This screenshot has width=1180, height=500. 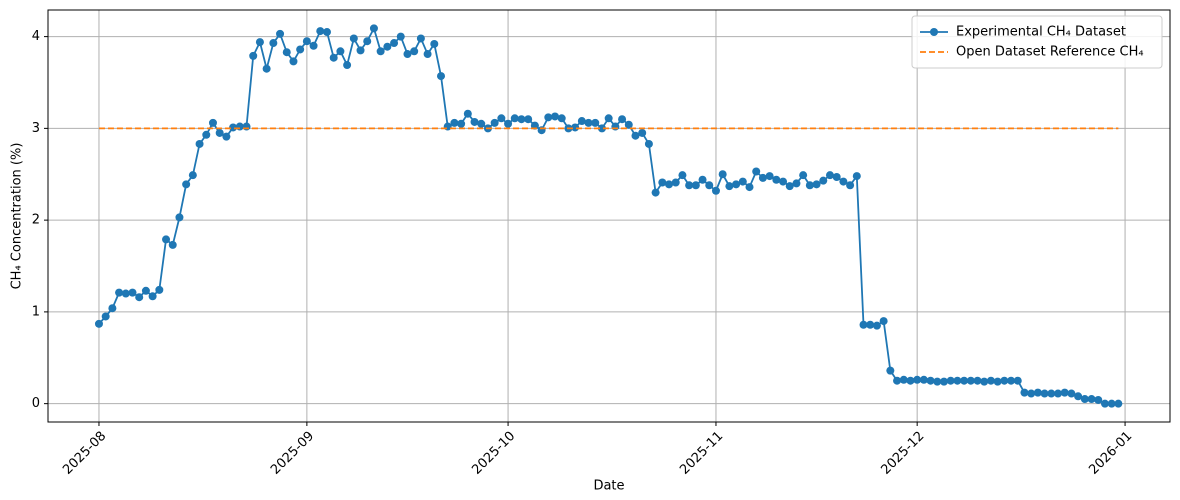 What do you see at coordinates (1110, 453) in the screenshot?
I see `x-tick-label: 2026-01` at bounding box center [1110, 453].